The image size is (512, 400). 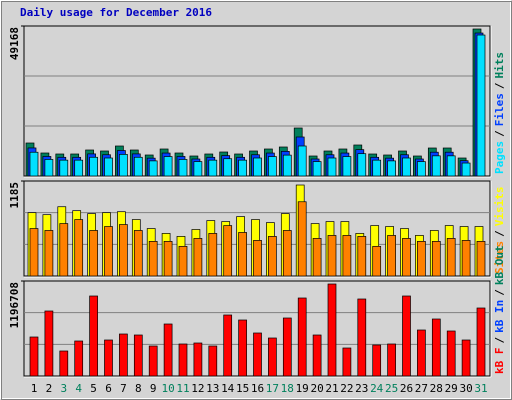 What do you see at coordinates (78, 388) in the screenshot?
I see `x-tick-label: 4` at bounding box center [78, 388].